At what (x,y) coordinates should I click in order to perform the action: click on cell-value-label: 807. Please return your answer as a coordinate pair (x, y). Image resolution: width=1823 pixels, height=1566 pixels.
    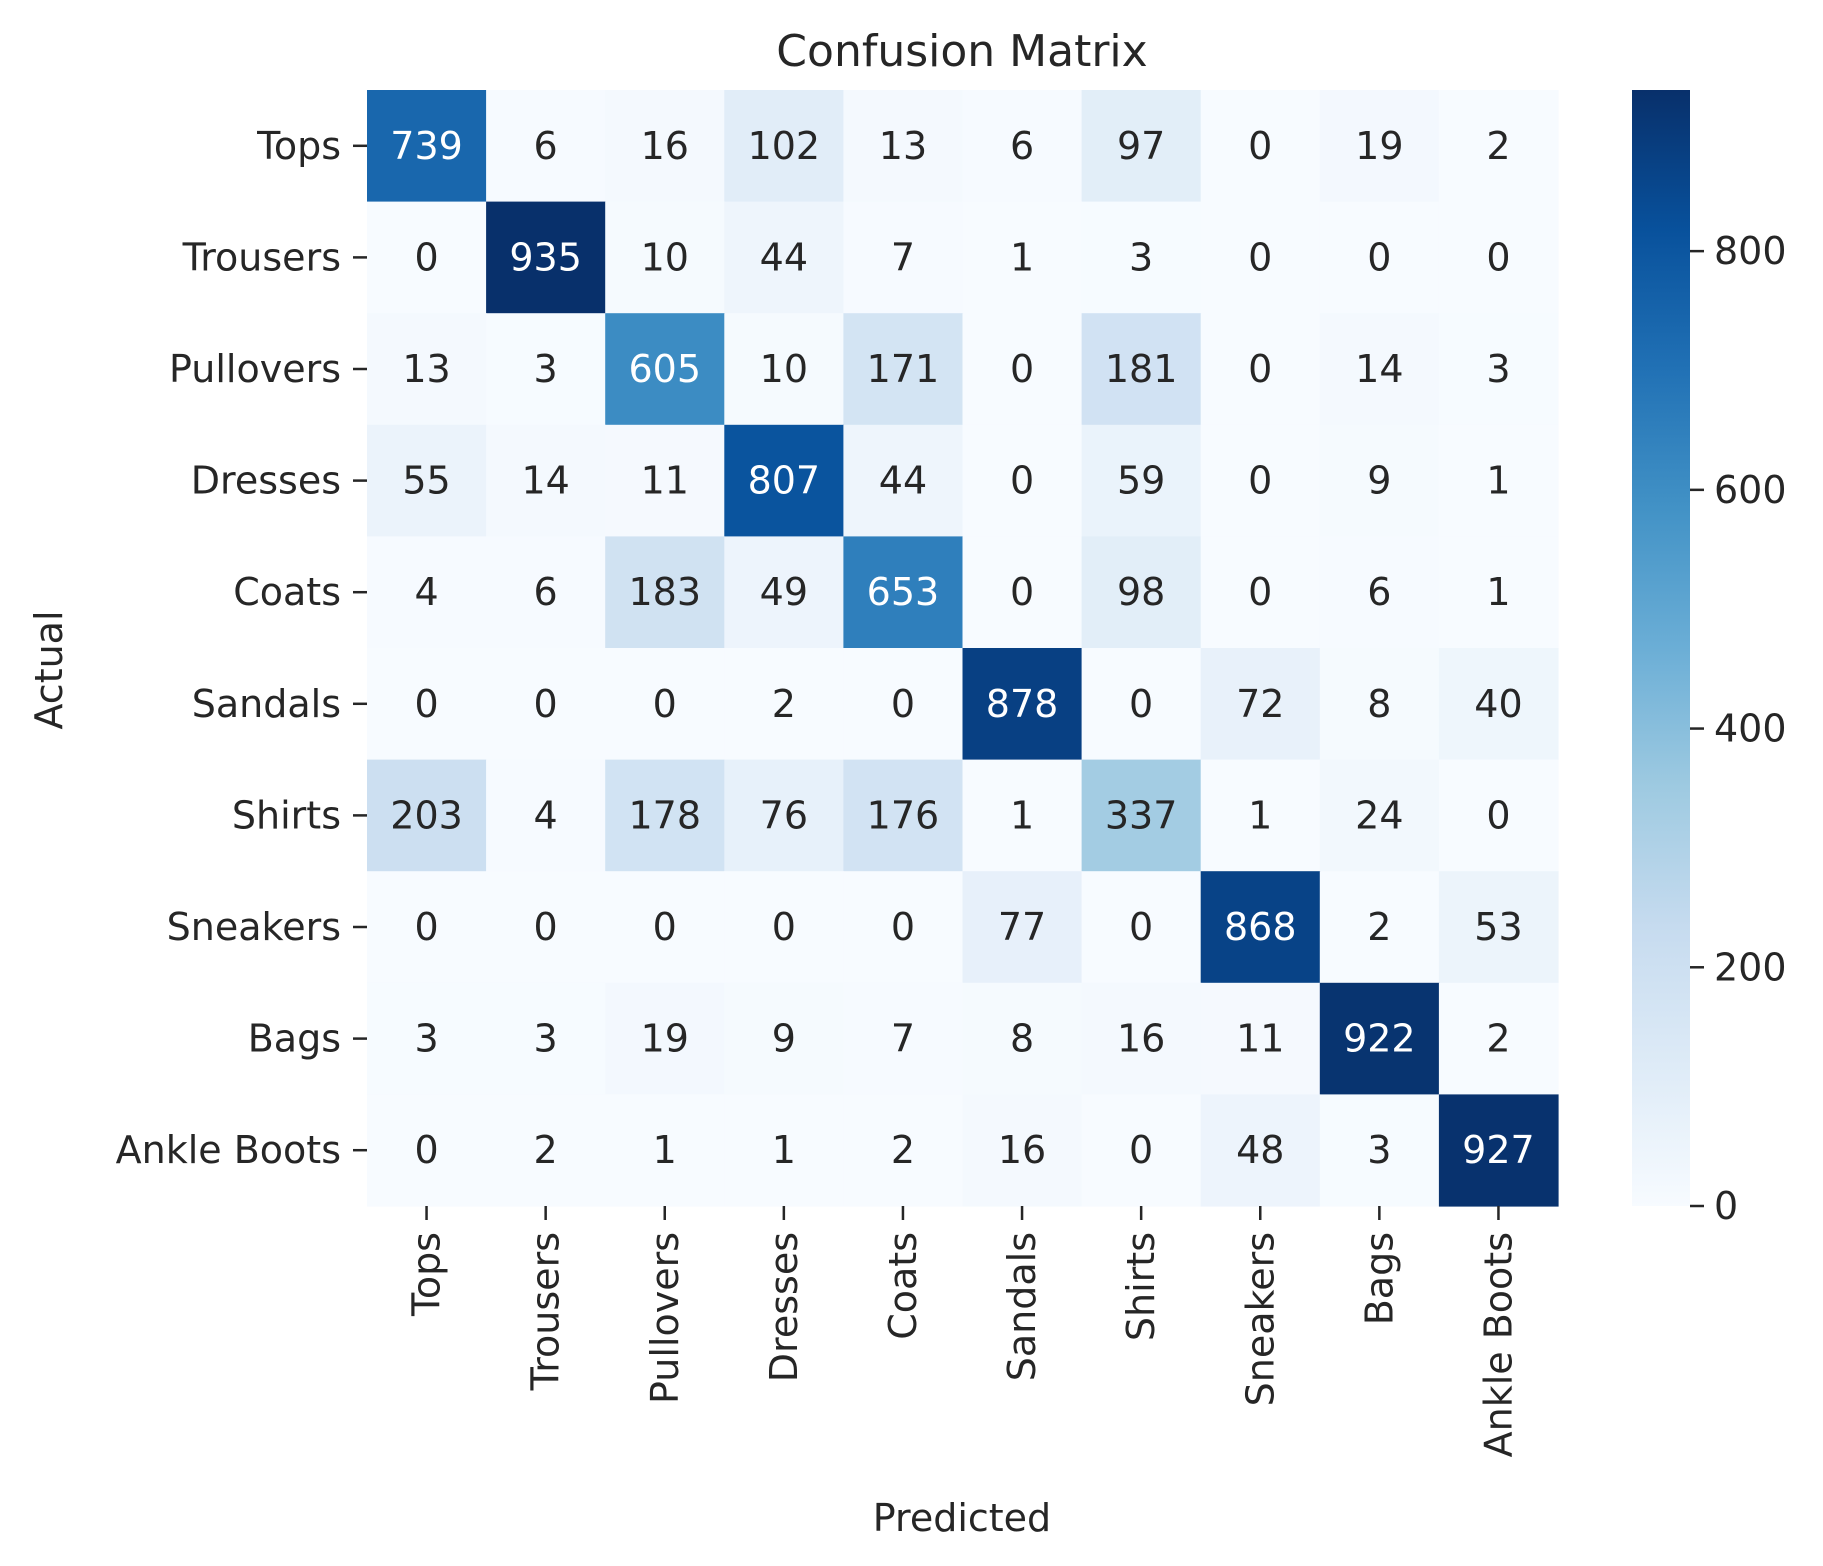
    Looking at the image, I should click on (784, 481).